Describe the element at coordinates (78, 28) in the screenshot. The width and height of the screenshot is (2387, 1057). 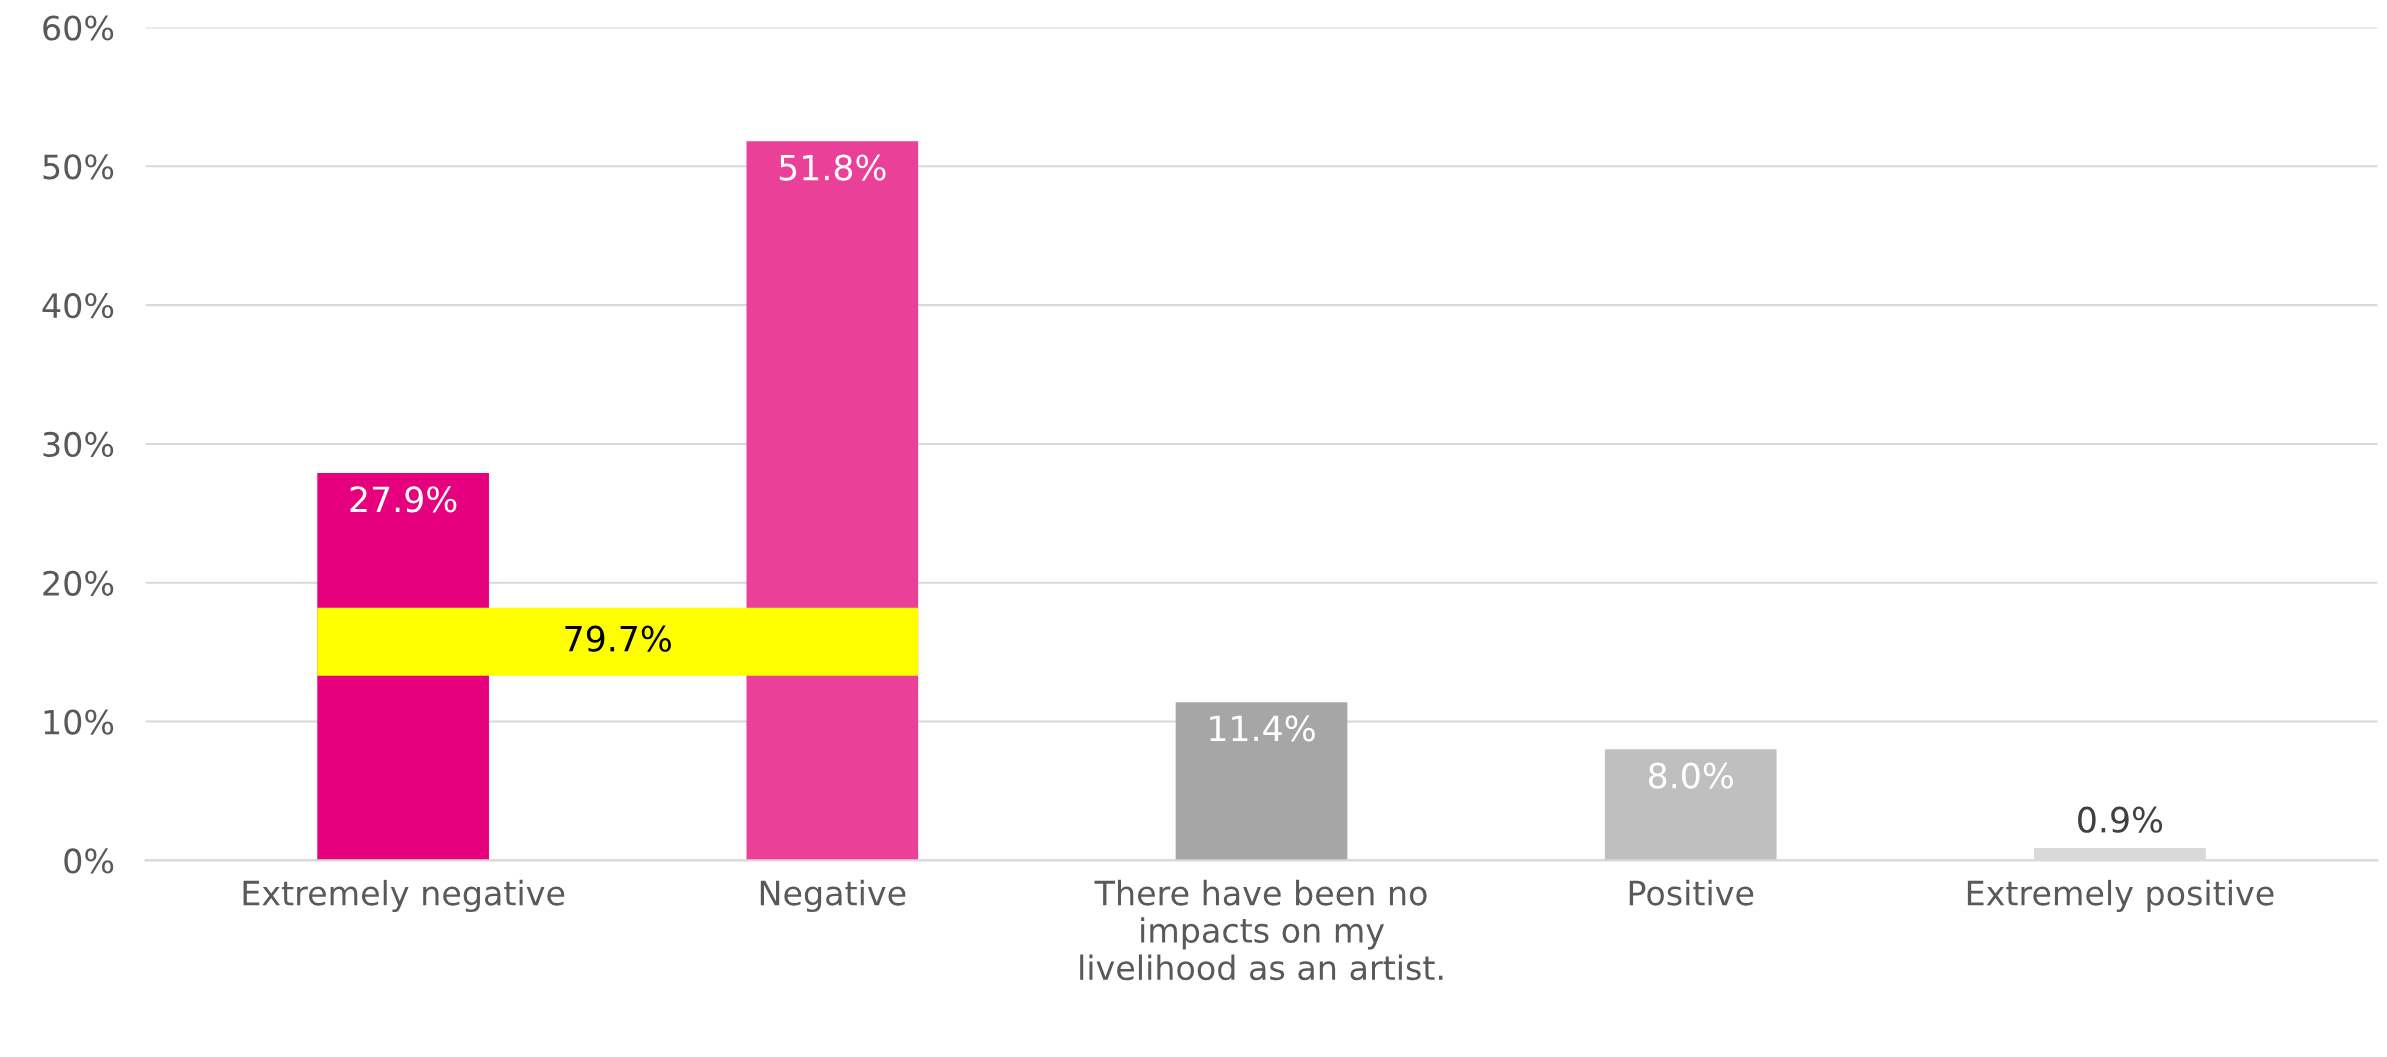
I see `y-tick-label: 60%` at that location.